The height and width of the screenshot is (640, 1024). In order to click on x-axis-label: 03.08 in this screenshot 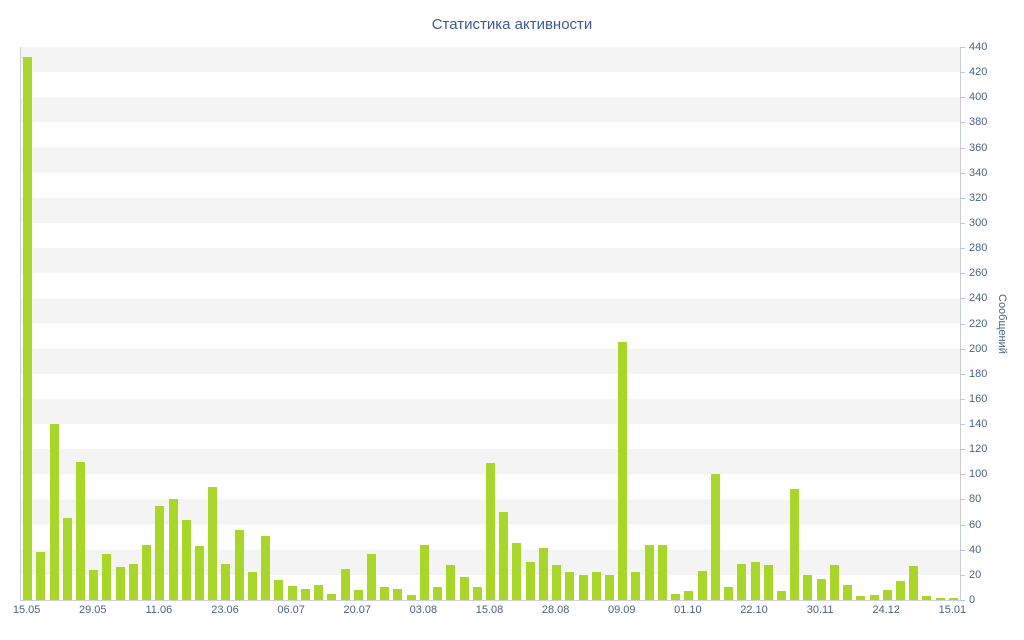, I will do `click(423, 610)`.